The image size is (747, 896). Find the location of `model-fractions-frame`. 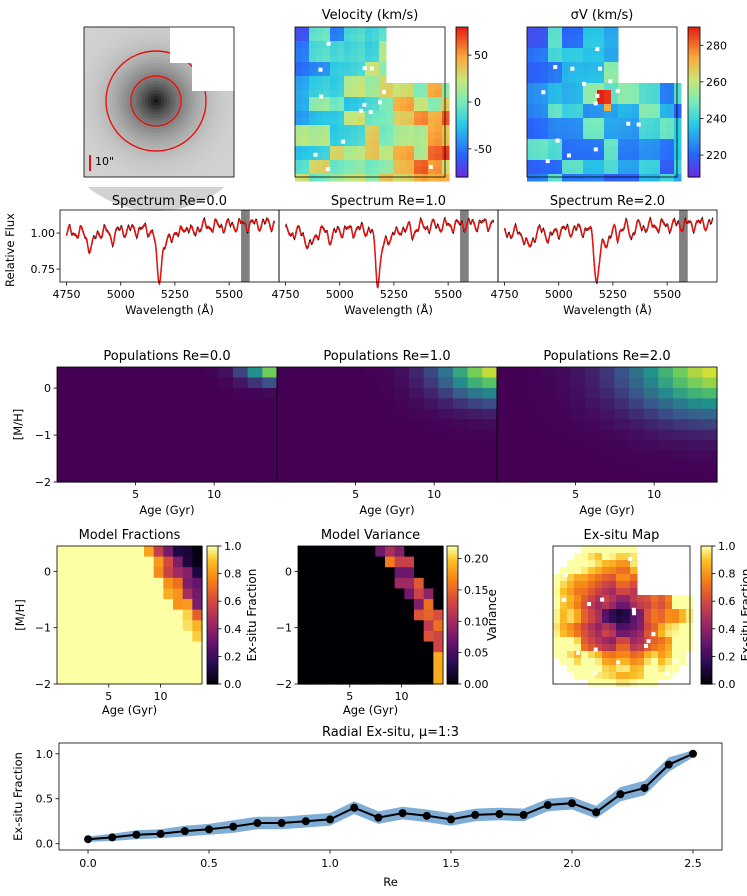

model-fractions-frame is located at coordinates (129, 615).